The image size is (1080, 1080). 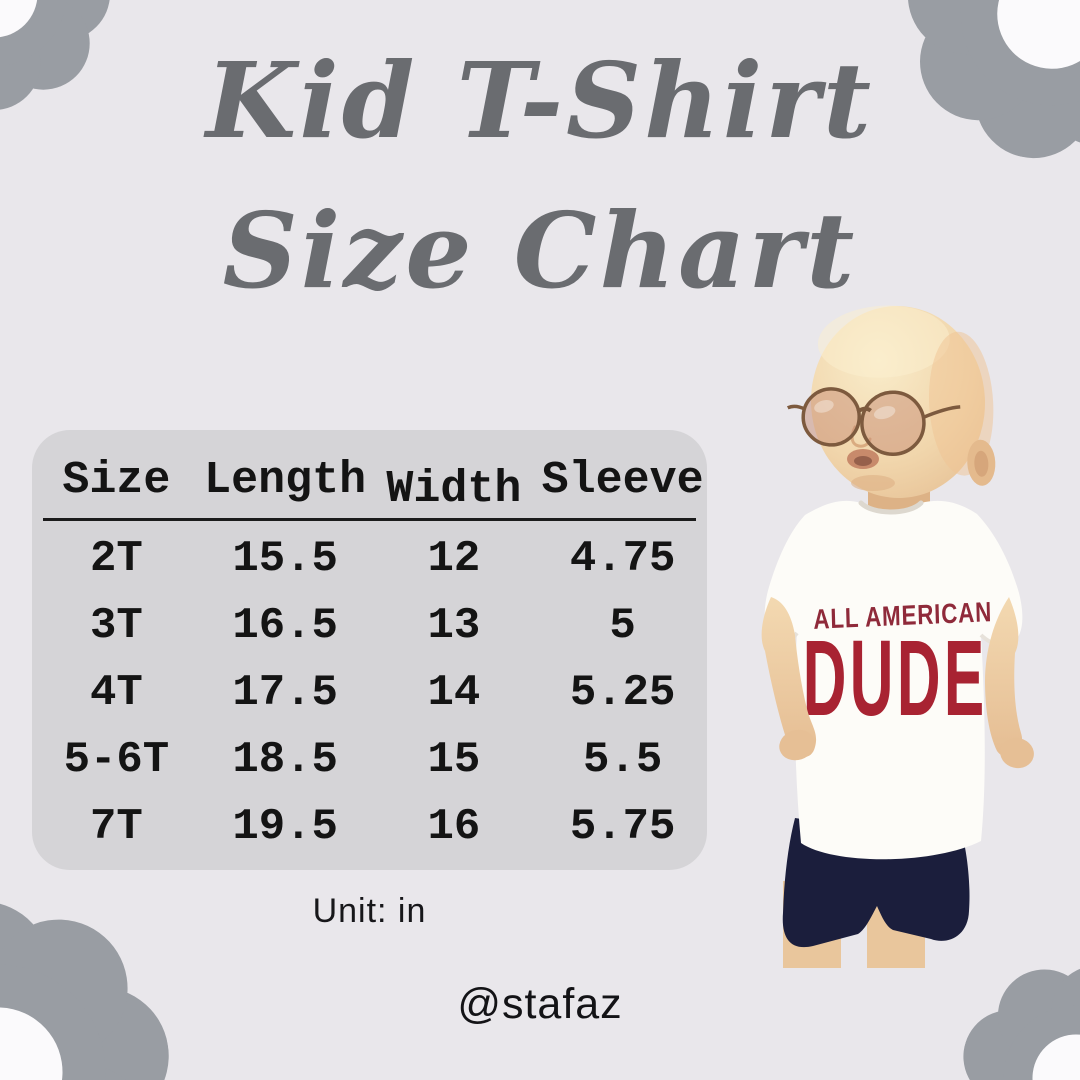 What do you see at coordinates (116, 558) in the screenshot?
I see `cell-size: 2T` at bounding box center [116, 558].